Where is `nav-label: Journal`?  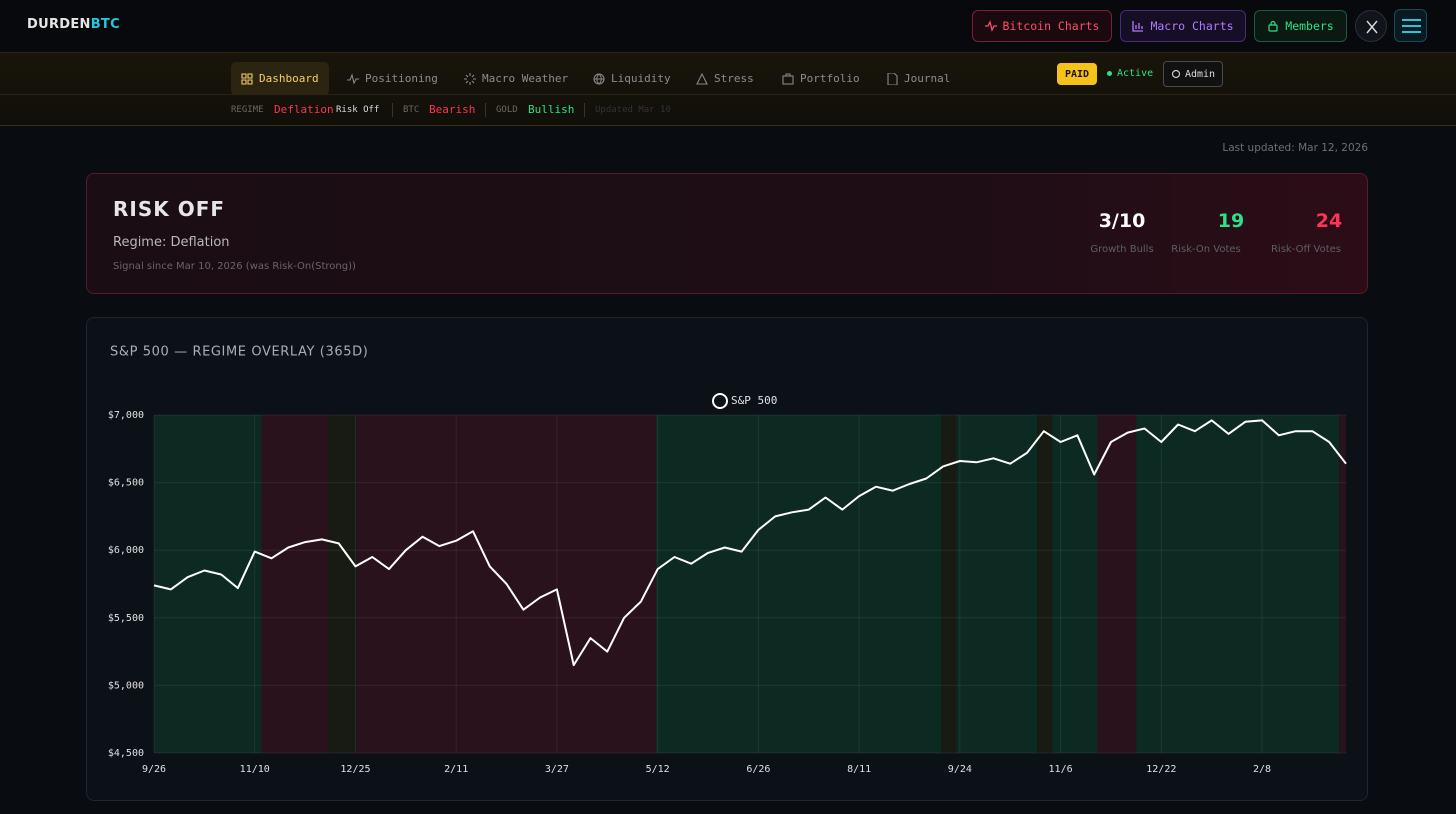
nav-label: Journal is located at coordinates (927, 78).